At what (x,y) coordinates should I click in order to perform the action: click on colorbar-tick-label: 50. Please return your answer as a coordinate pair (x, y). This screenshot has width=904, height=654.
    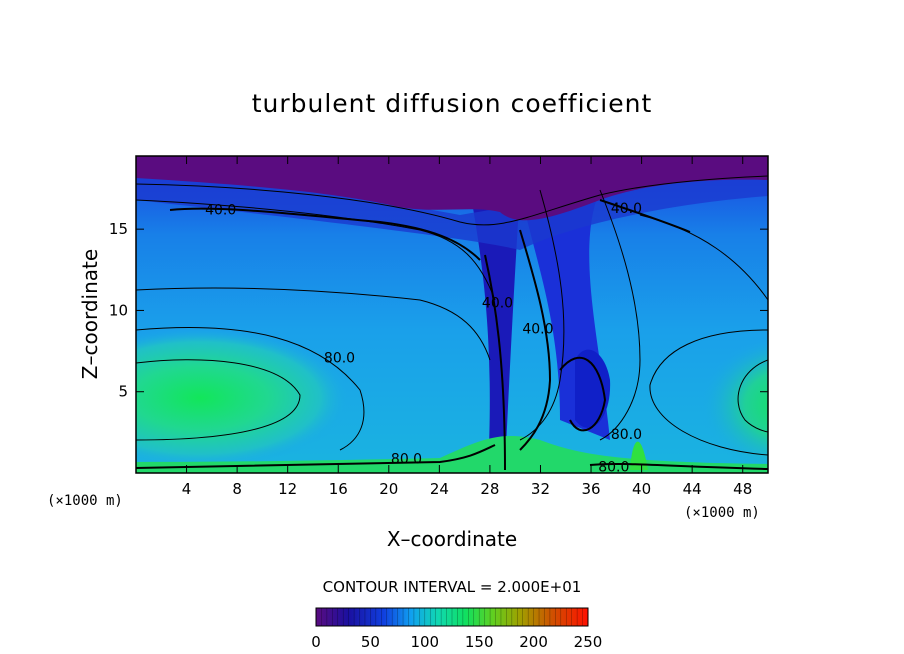
    Looking at the image, I should click on (370, 642).